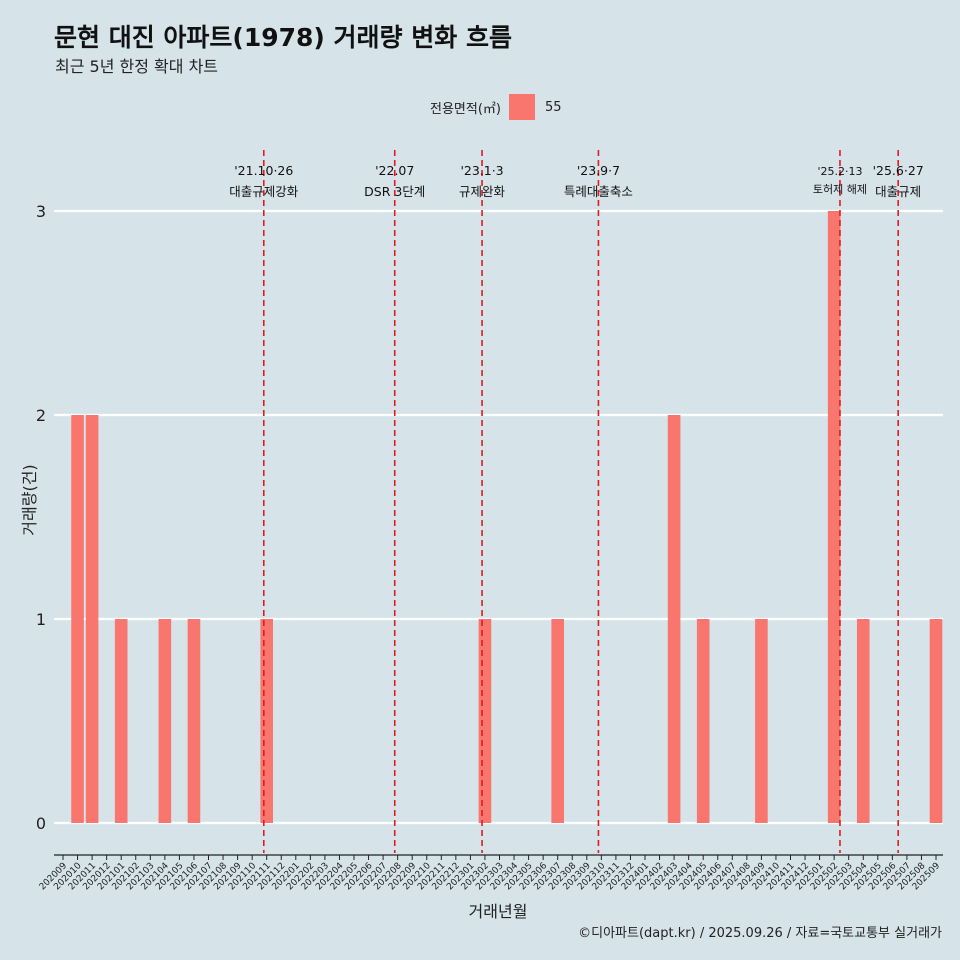  What do you see at coordinates (482, 191) in the screenshot?
I see `event-name-label: 규제완화` at bounding box center [482, 191].